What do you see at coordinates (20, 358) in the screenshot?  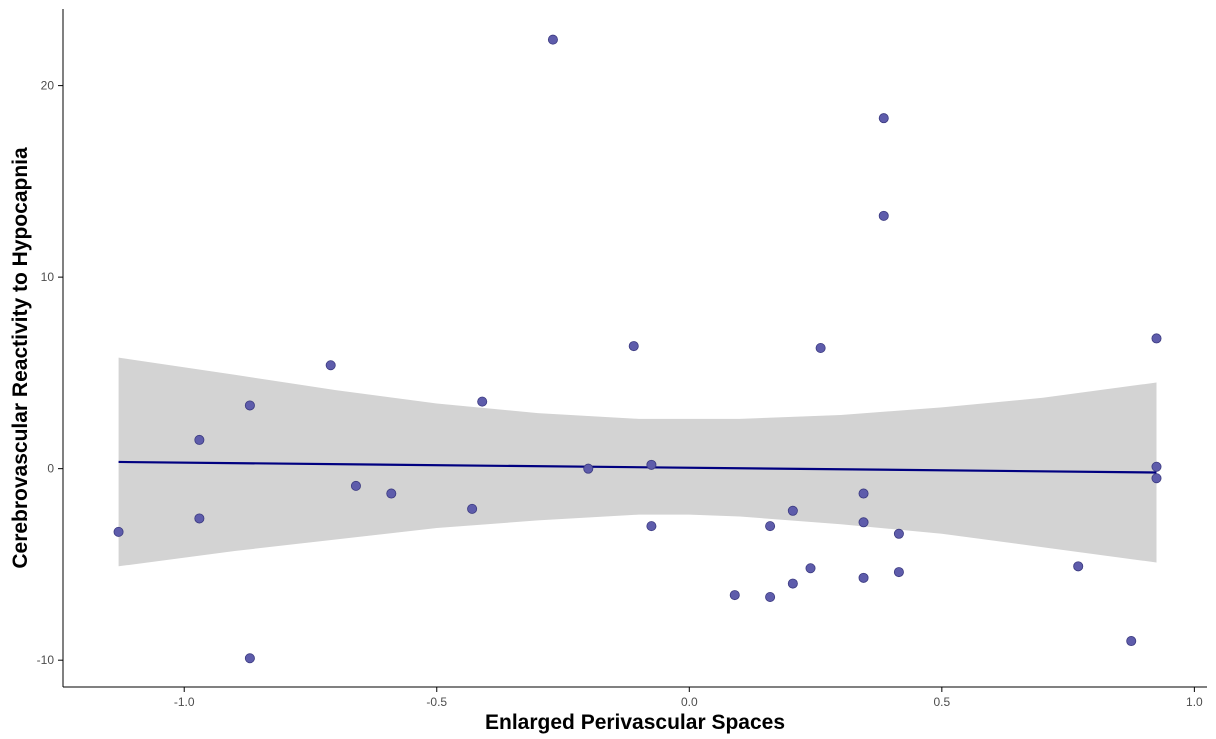 I see `y-axis-title: Cerebrovascular Reactivity to Hypocapnia` at bounding box center [20, 358].